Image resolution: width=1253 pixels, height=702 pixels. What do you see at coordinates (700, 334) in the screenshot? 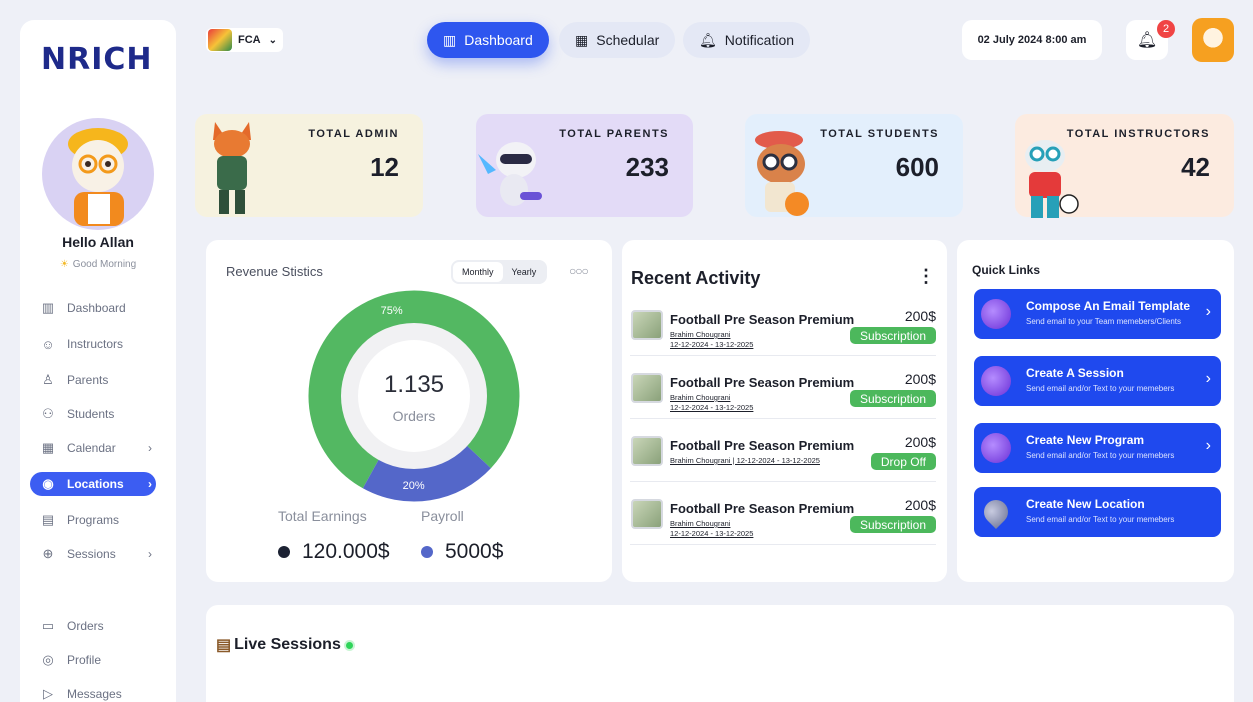
I see `activity-person: Brahim Chougrani` at bounding box center [700, 334].